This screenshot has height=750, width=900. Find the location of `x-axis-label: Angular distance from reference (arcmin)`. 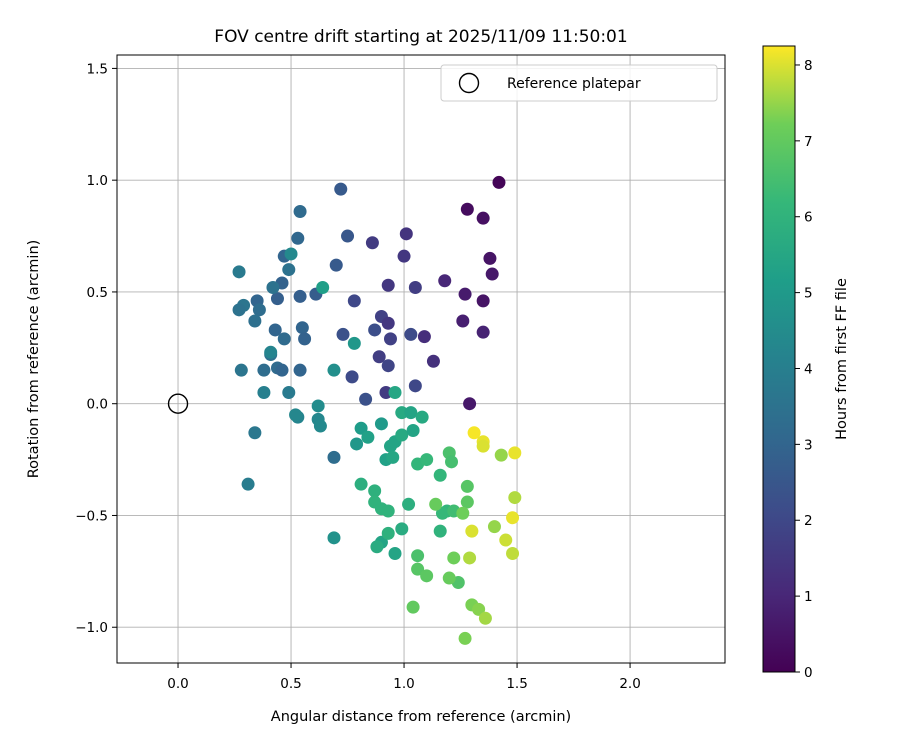

x-axis-label: Angular distance from reference (arcmin) is located at coordinates (421, 717).